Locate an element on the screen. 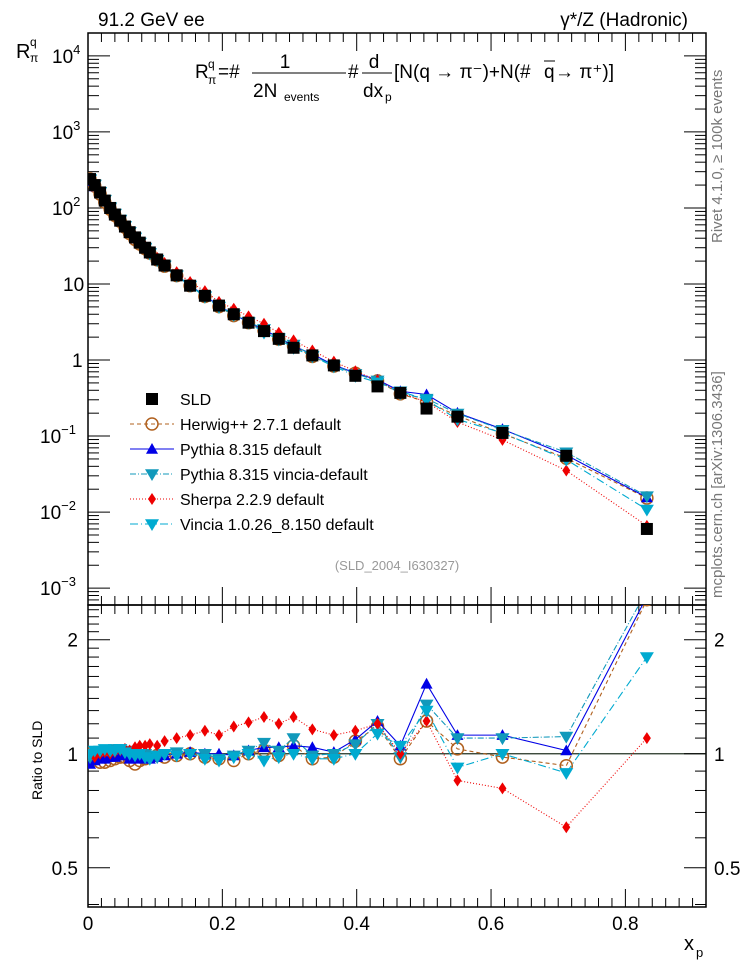 The width and height of the screenshot is (746, 972). y-tick-label: 10² is located at coordinates (66, 207).